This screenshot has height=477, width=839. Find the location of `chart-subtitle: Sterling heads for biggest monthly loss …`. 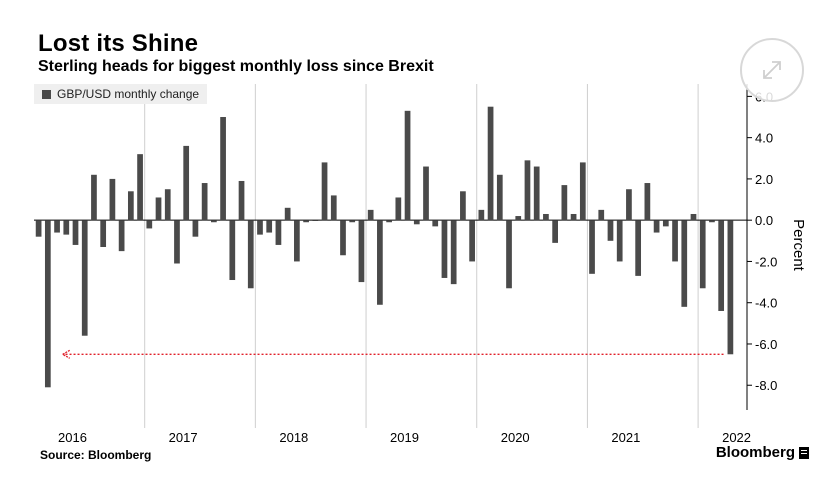

chart-subtitle: Sterling heads for biggest monthly loss … is located at coordinates (236, 66).